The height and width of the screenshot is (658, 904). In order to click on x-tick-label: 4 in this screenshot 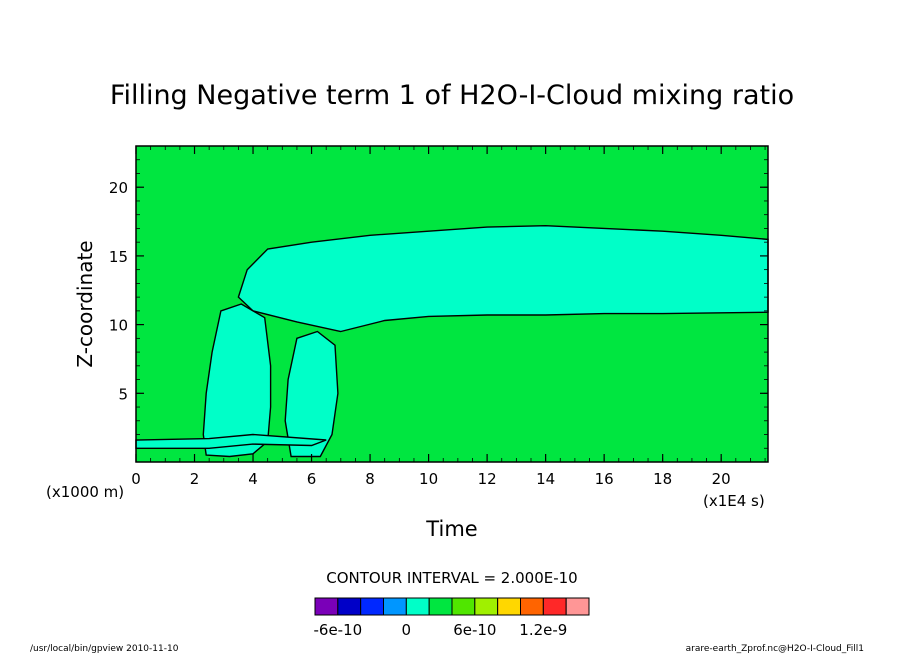, I will do `click(253, 479)`.